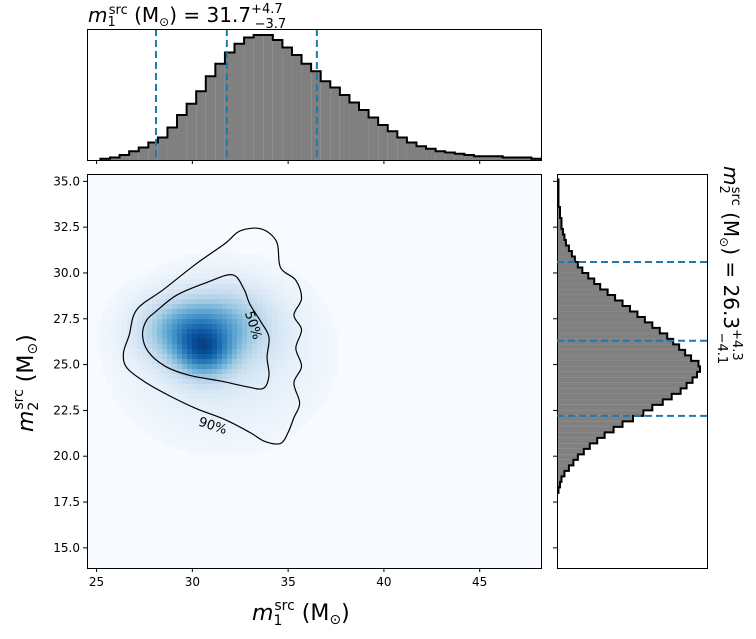 This screenshot has width=756, height=639. I want to click on top-hist-bar, so click(124, 157).